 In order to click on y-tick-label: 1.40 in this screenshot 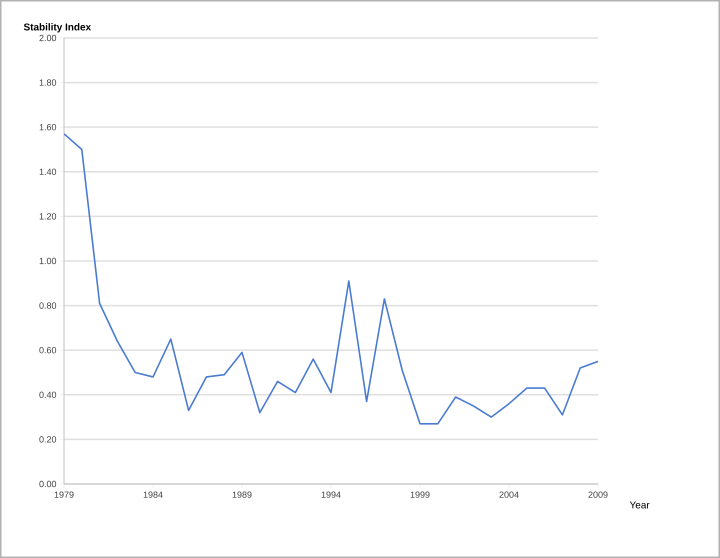, I will do `click(48, 171)`.